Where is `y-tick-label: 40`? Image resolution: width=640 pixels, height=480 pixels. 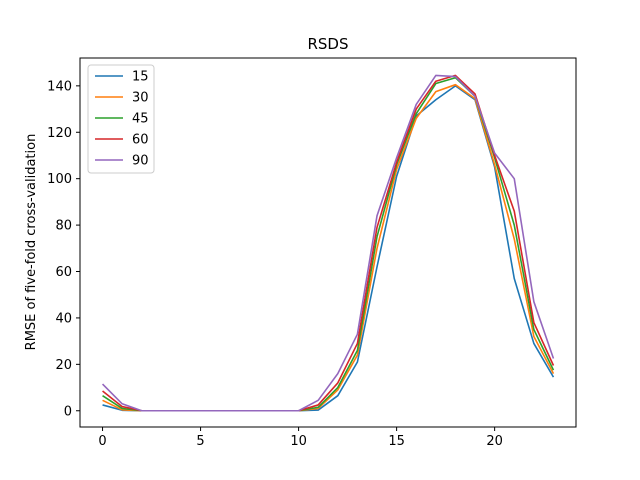 y-tick-label: 40 is located at coordinates (63, 318).